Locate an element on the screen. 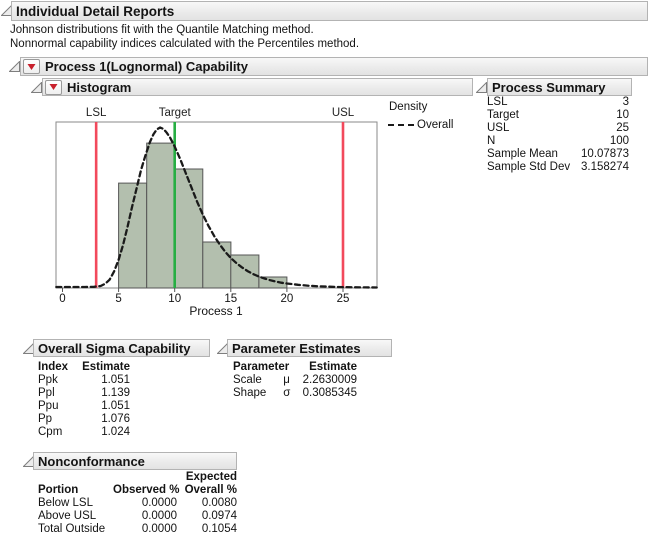  table-header-row: Portion Observed % Overall % is located at coordinates (137, 490).